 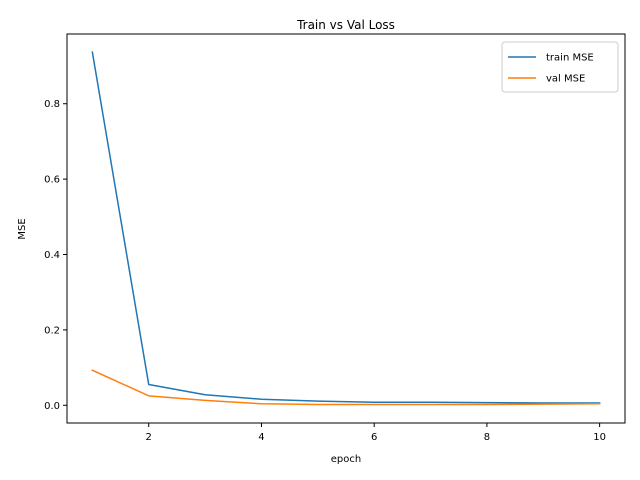 What do you see at coordinates (52, 406) in the screenshot?
I see `y-tick-label: 0.0` at bounding box center [52, 406].